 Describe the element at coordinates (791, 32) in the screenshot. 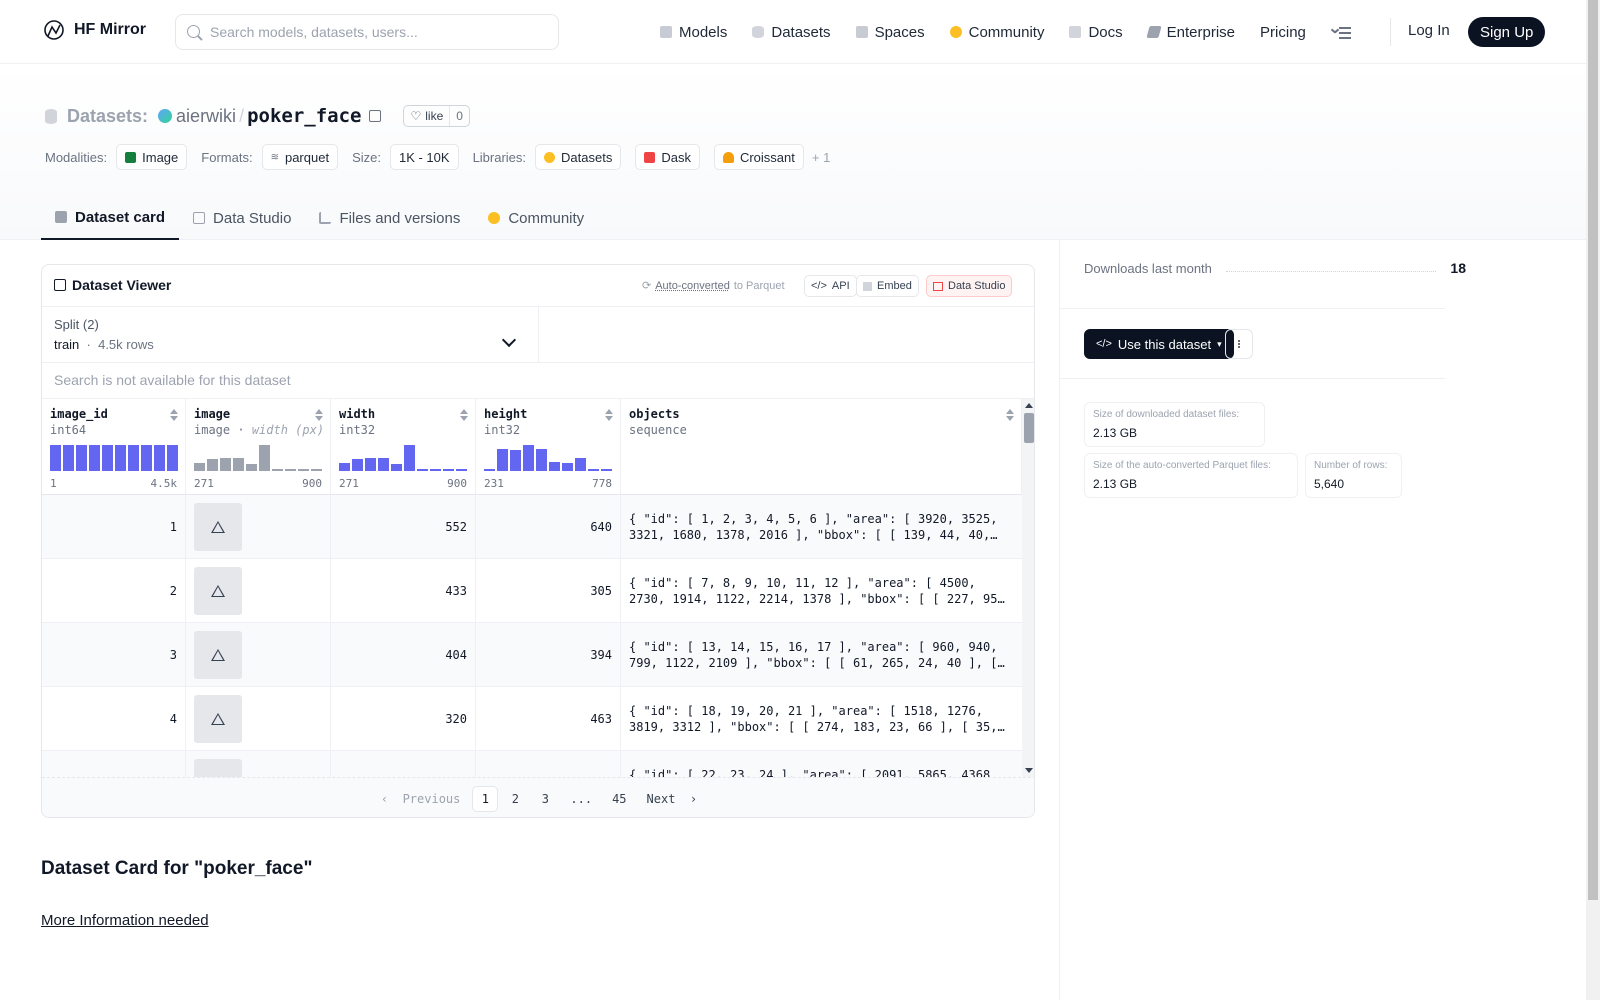

I see `nav-datasets: Datasets` at that location.